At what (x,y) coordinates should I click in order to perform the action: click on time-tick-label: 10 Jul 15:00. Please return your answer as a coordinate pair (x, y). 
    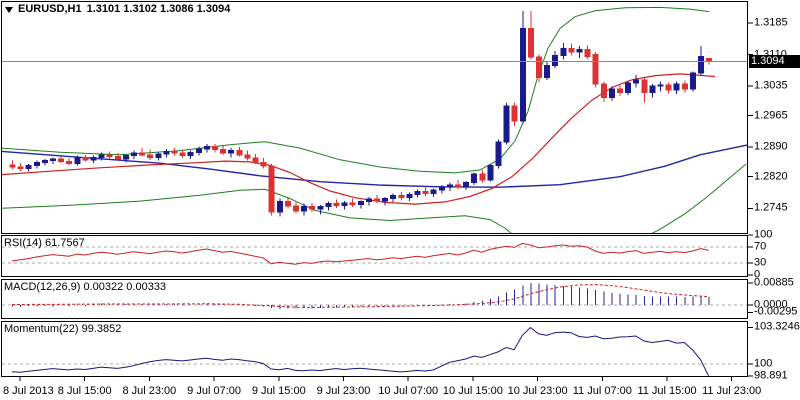
    Looking at the image, I should click on (472, 391).